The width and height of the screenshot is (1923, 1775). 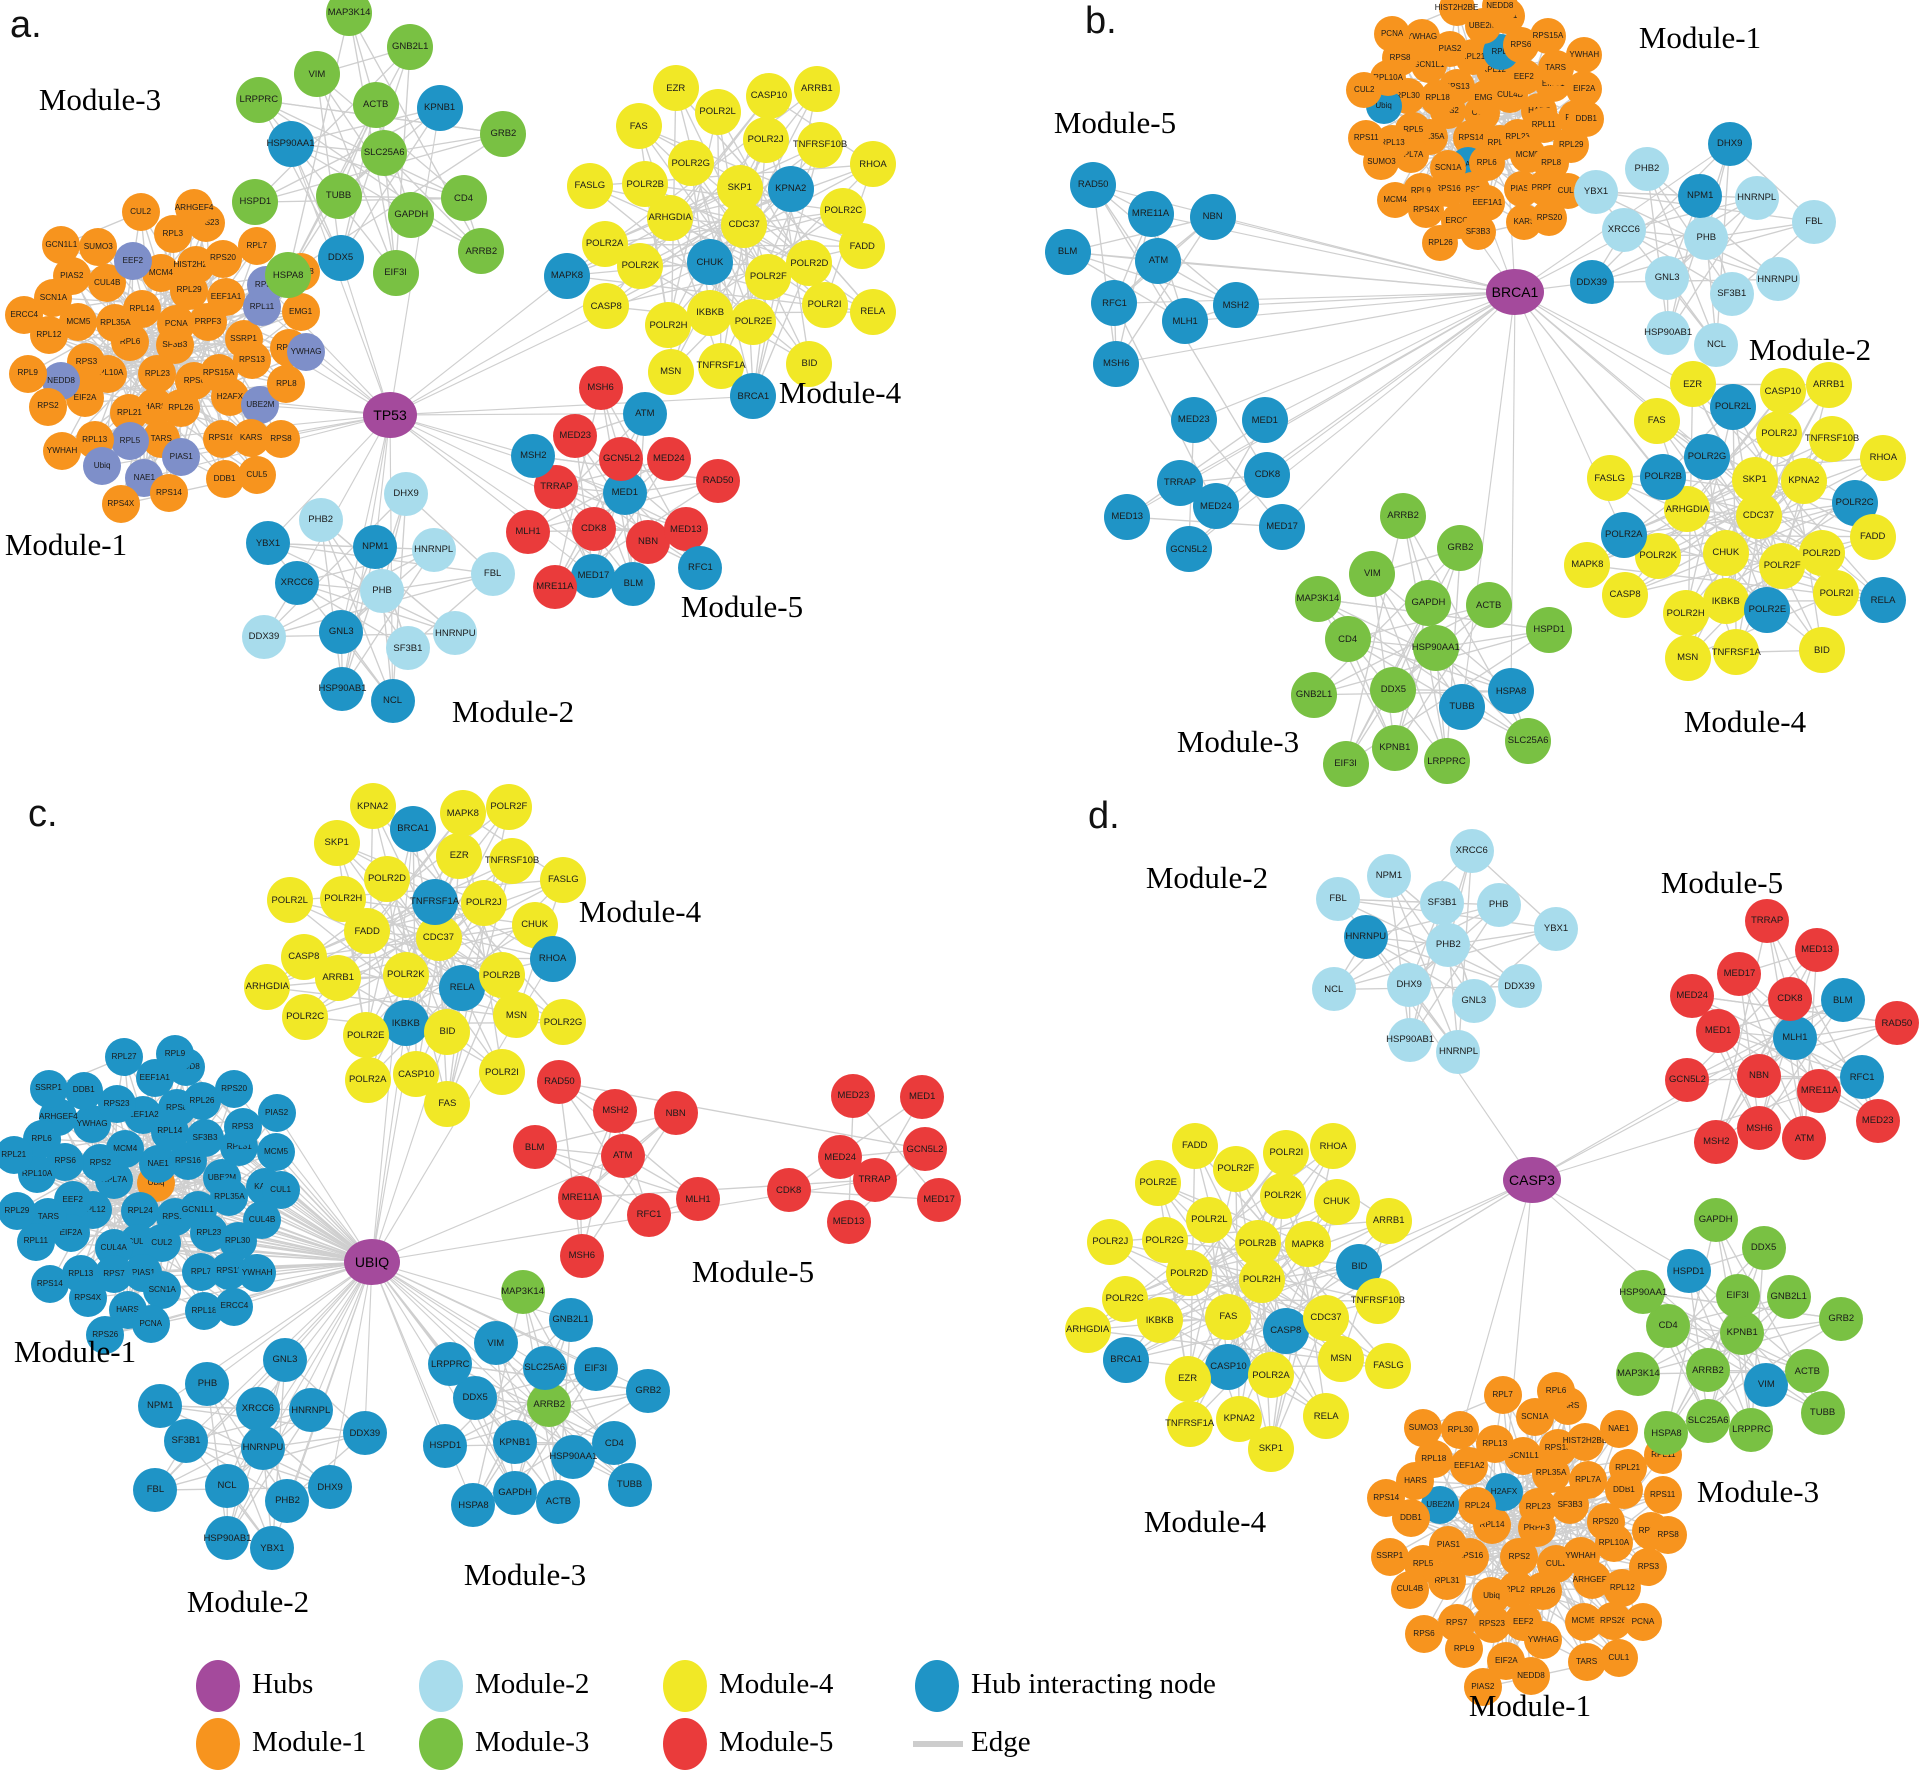 What do you see at coordinates (172, 234) in the screenshot?
I see `gene-label: RPL3` at bounding box center [172, 234].